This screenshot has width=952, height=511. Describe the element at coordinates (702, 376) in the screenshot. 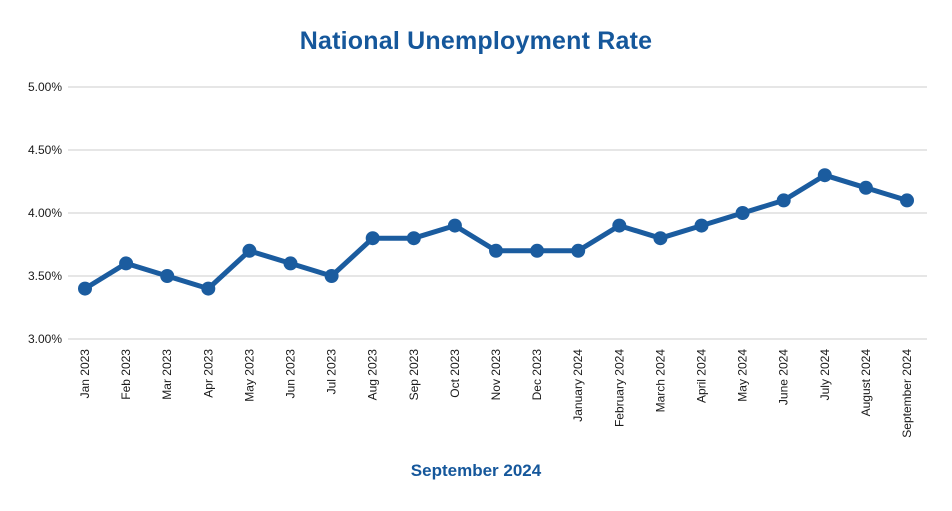

I see `x-axis-tick-label: April 2024` at that location.